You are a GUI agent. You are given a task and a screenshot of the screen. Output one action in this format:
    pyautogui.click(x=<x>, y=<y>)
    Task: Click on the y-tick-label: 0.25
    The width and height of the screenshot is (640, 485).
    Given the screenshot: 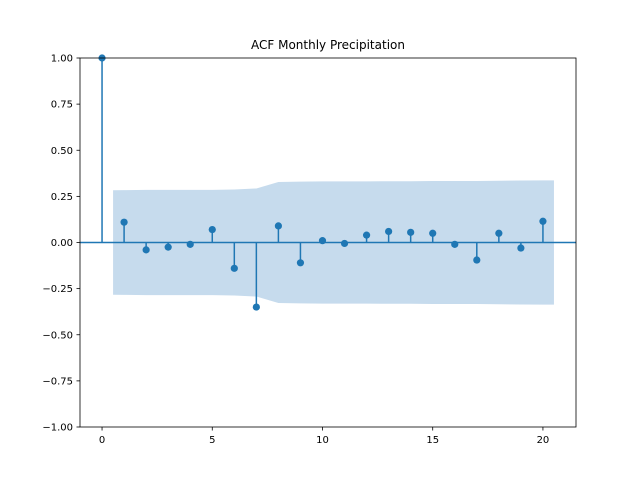 What is the action you would take?
    pyautogui.click(x=62, y=197)
    